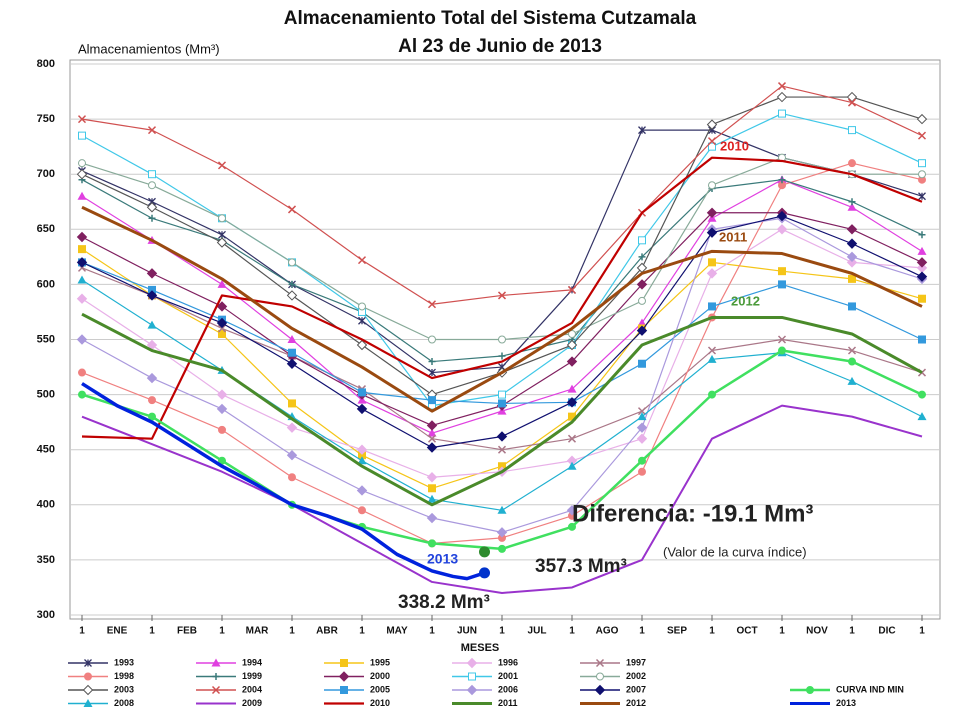  What do you see at coordinates (613, 676) in the screenshot?
I see `legend-item: 2002` at bounding box center [613, 676].